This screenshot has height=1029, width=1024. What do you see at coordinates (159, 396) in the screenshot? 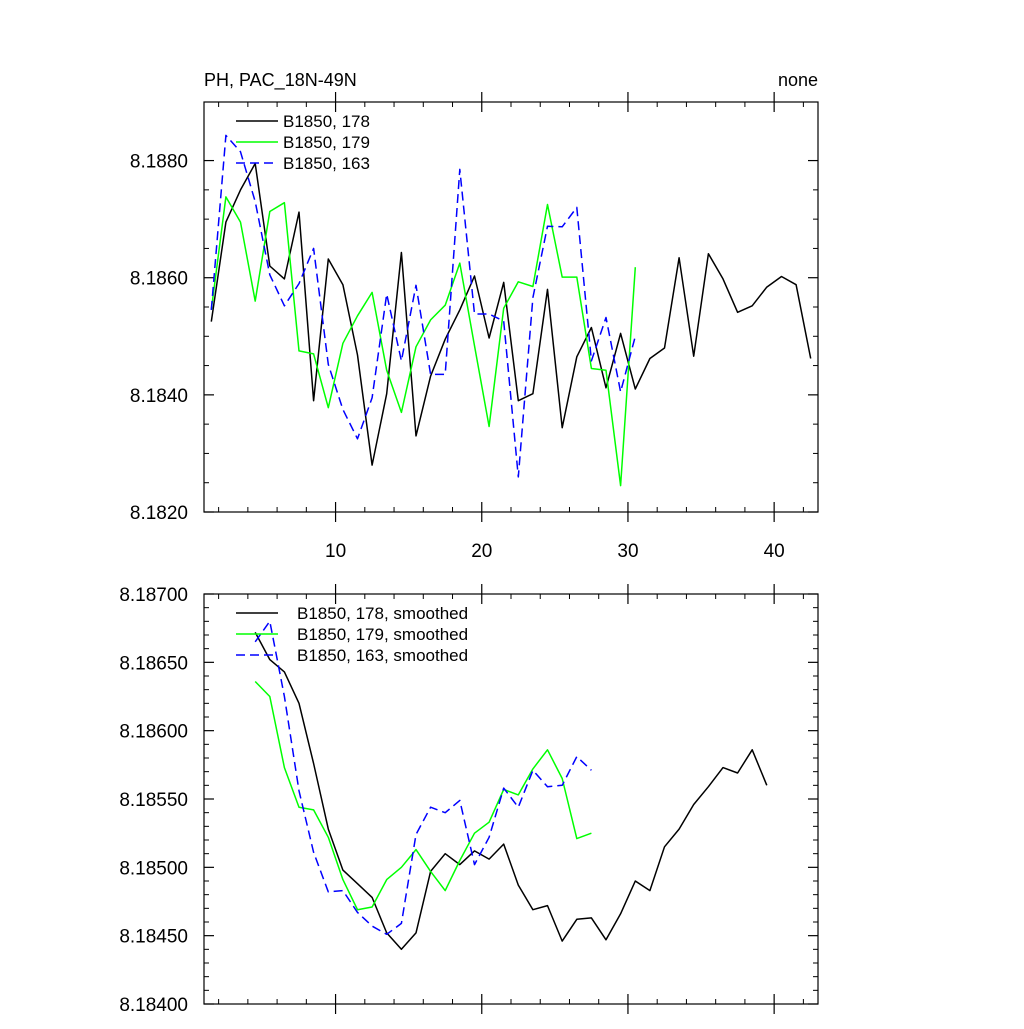
I see `top-y-tick-label: 8.1840` at bounding box center [159, 396].